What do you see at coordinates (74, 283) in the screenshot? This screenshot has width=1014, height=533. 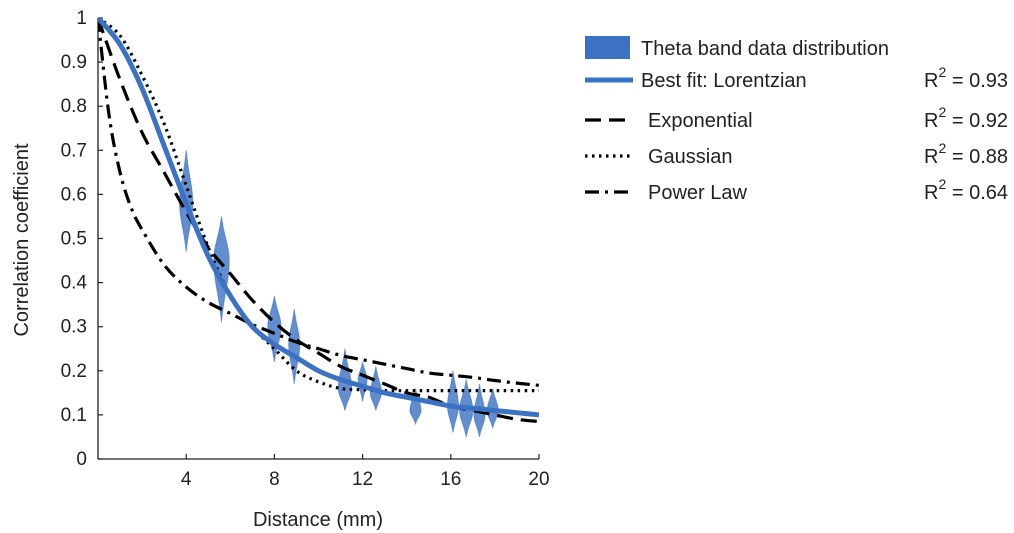 I see `y-tick-label: 0.4` at bounding box center [74, 283].